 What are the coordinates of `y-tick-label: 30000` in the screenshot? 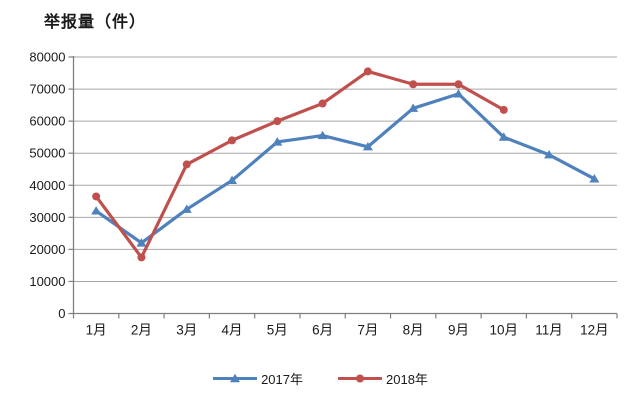 It's located at (47, 217).